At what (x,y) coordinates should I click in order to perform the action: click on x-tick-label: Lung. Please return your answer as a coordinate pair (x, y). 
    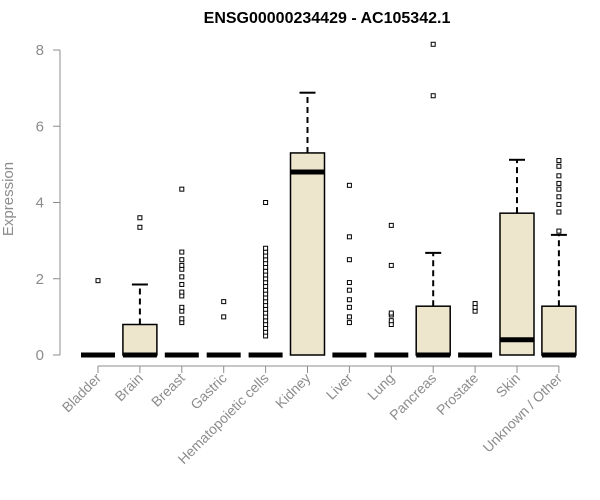
    Looking at the image, I should click on (380, 386).